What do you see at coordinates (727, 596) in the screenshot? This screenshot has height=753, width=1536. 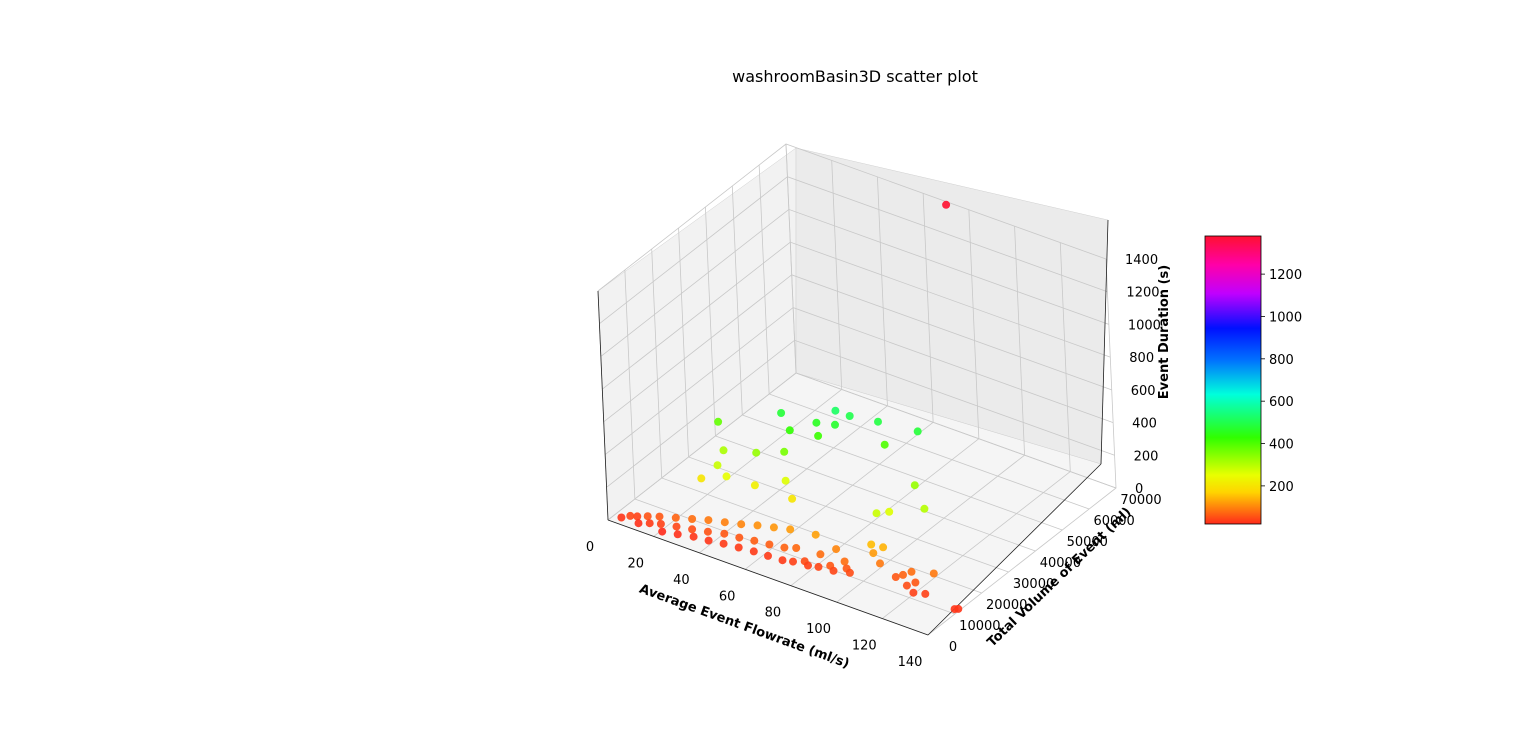 I see `x-tick-label: 60` at bounding box center [727, 596].